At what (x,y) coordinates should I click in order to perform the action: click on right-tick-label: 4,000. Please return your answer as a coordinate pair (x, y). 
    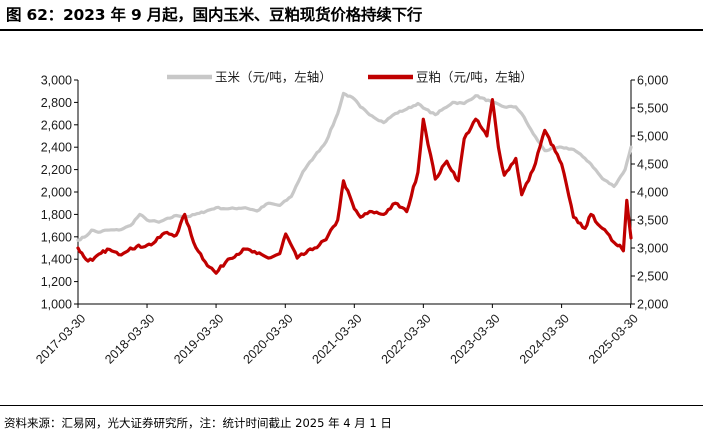
    Looking at the image, I should click on (652, 193).